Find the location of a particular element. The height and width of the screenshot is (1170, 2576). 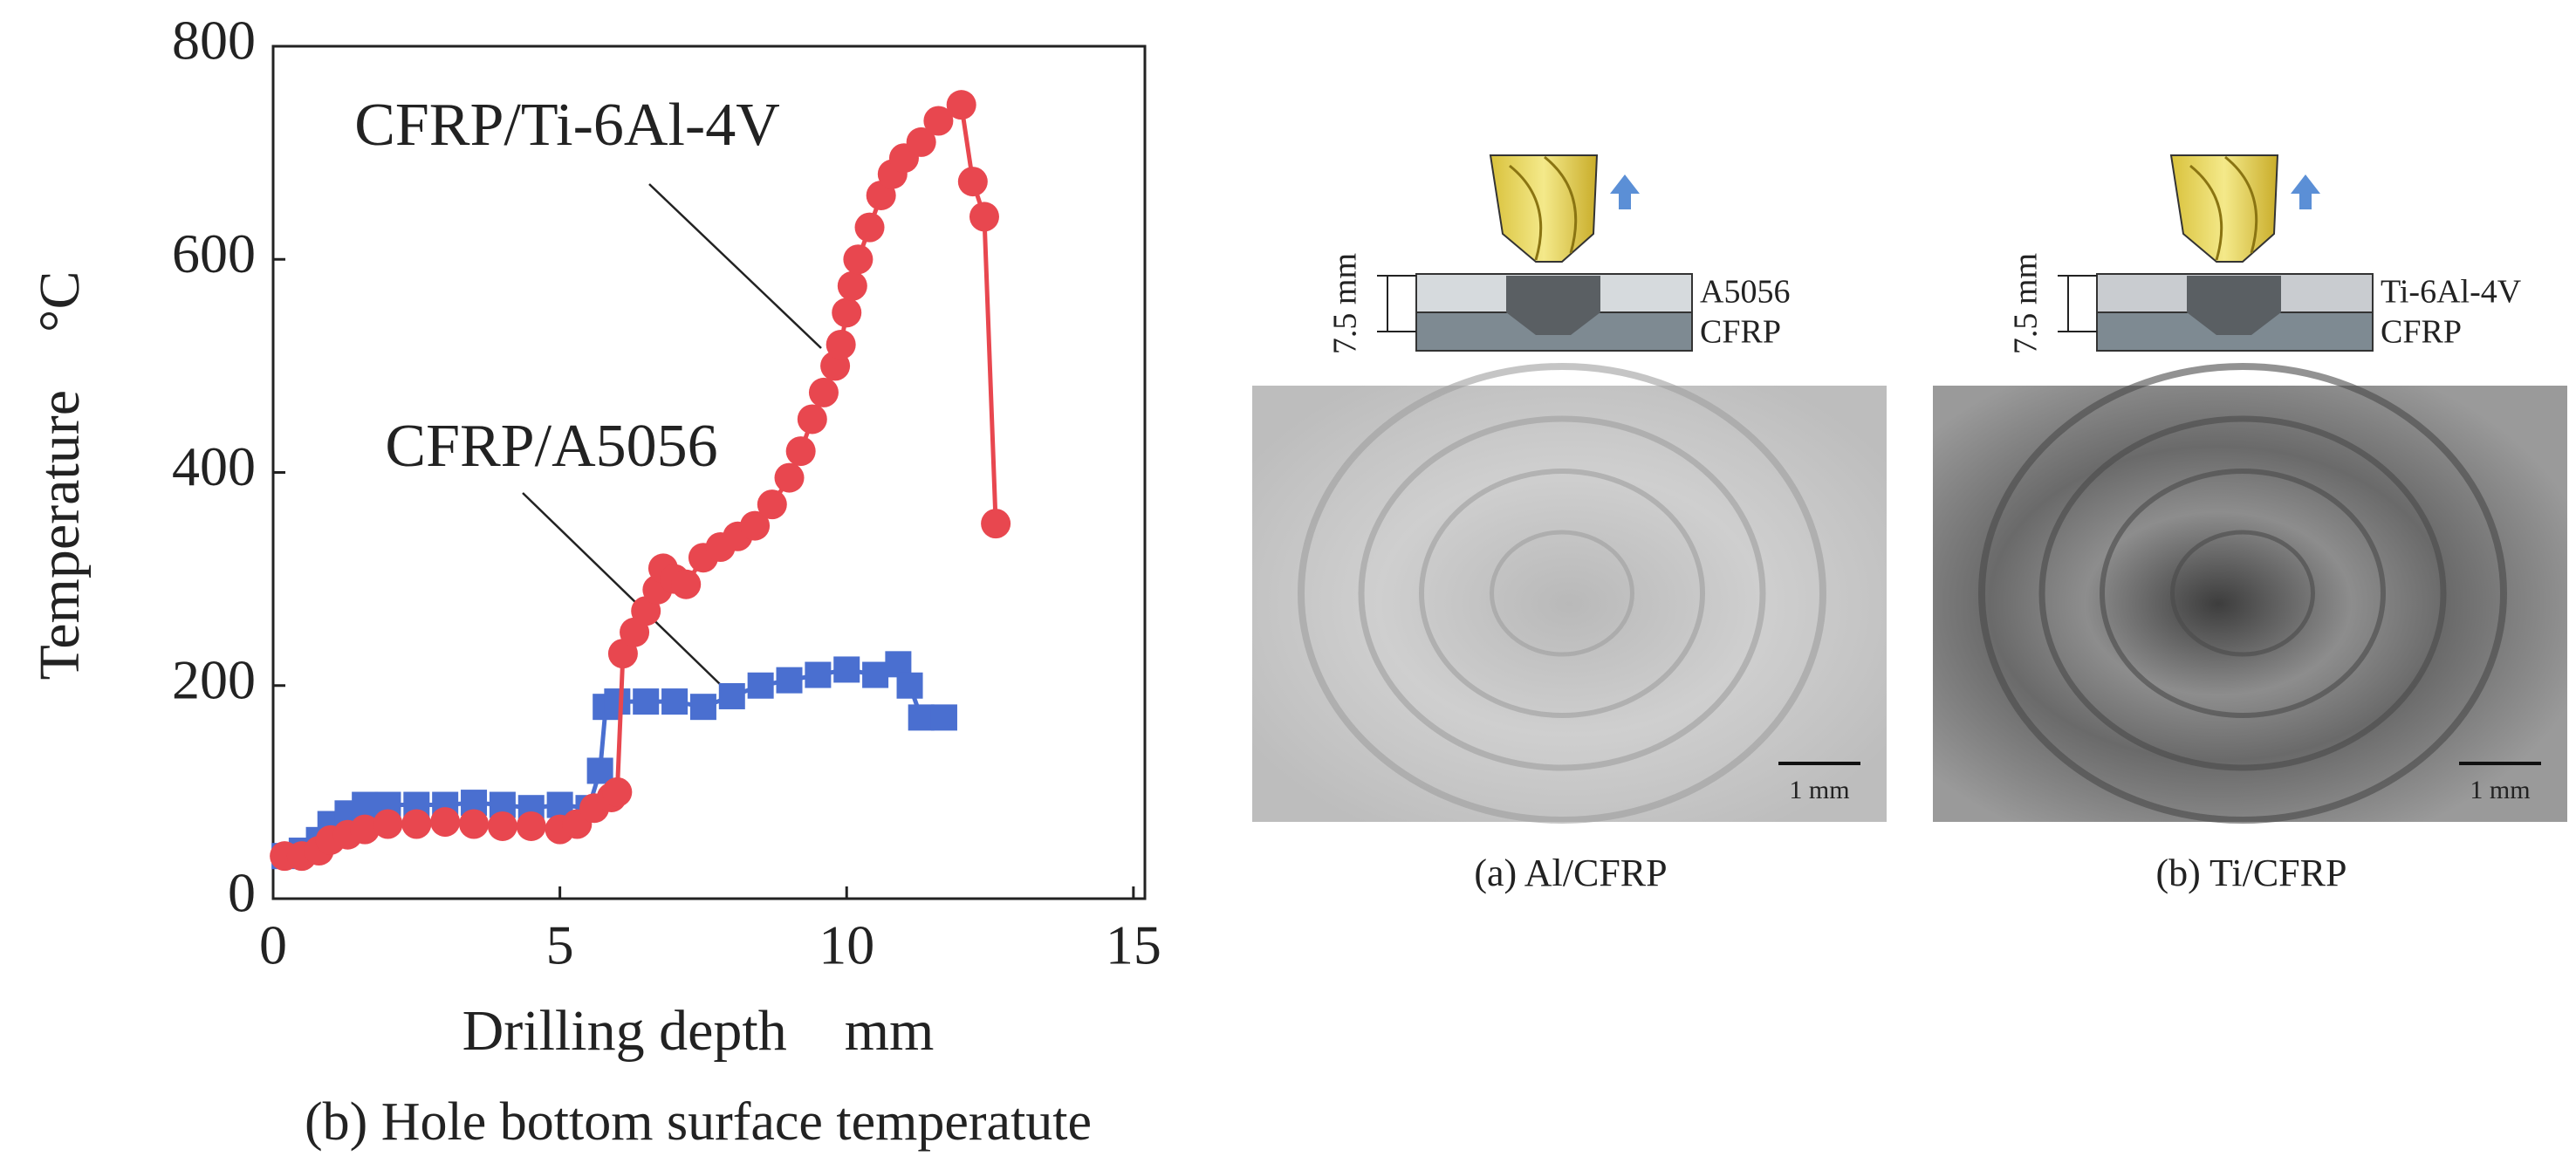

x-tick-label: 0 is located at coordinates (273, 945).